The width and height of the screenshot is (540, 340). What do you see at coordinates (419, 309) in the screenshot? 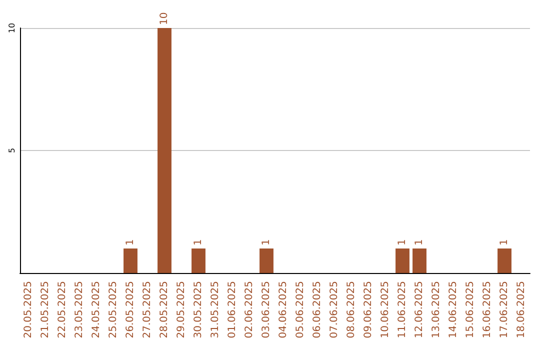
I see `x-tick-label: 12.06.2025` at bounding box center [419, 309].